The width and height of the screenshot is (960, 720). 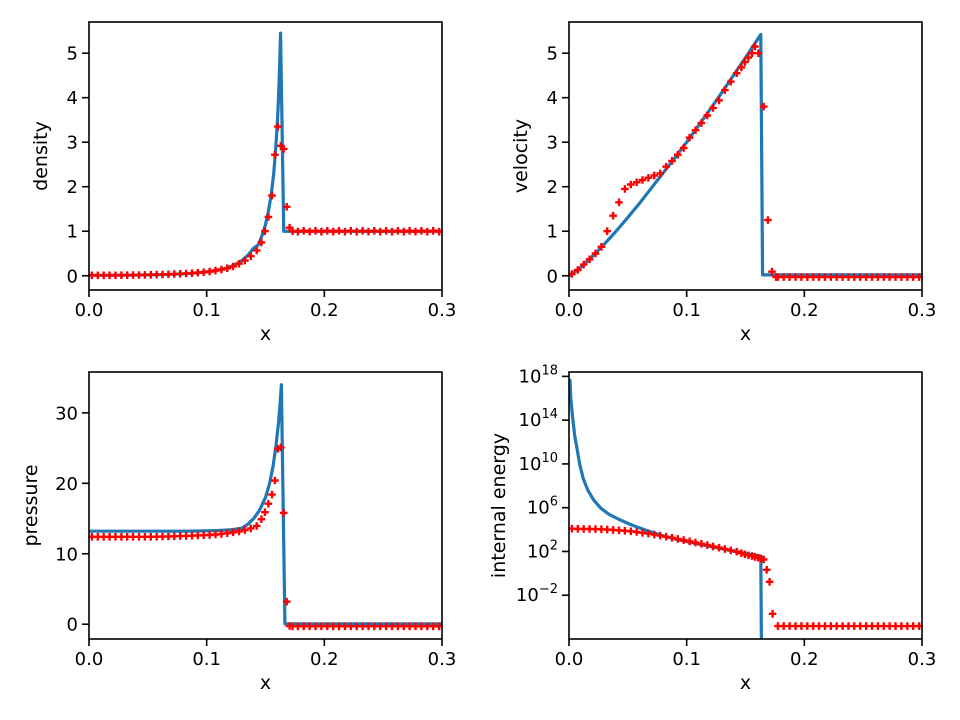 What do you see at coordinates (686, 659) in the screenshot?
I see `internal-energy-x-tick-label: 0.1` at bounding box center [686, 659].